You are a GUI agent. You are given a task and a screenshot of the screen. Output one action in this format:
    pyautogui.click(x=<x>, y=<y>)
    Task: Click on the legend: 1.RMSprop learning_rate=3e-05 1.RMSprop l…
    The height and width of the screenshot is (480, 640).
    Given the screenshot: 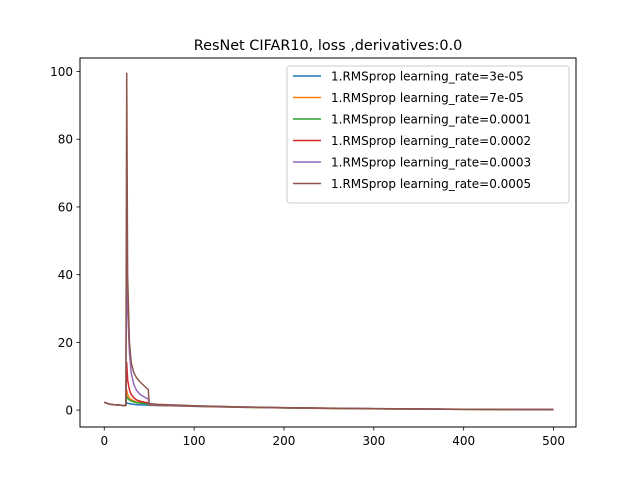 What is the action you would take?
    pyautogui.click(x=428, y=134)
    